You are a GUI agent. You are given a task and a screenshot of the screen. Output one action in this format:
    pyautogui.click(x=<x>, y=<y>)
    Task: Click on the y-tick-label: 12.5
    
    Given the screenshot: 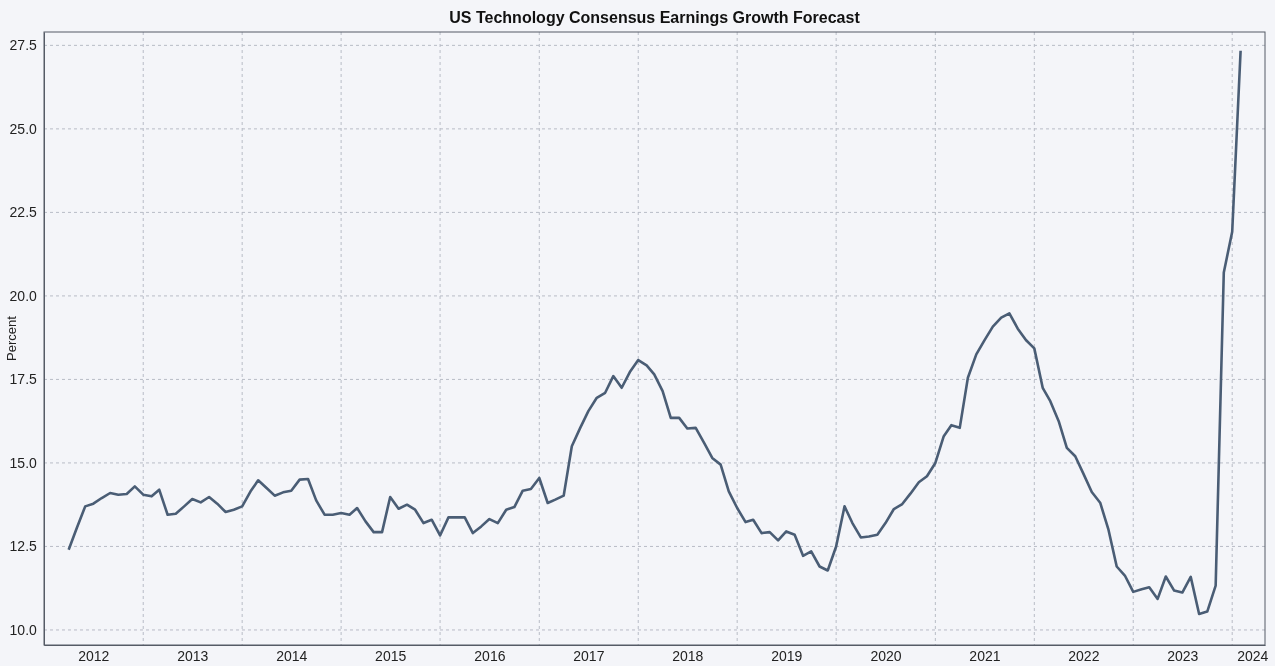 What is the action you would take?
    pyautogui.click(x=23, y=546)
    